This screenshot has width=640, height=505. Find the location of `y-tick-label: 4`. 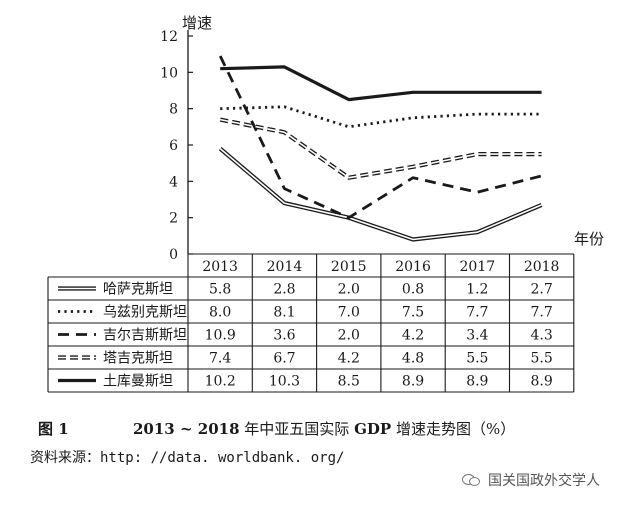

y-tick-label: 4 is located at coordinates (173, 182).